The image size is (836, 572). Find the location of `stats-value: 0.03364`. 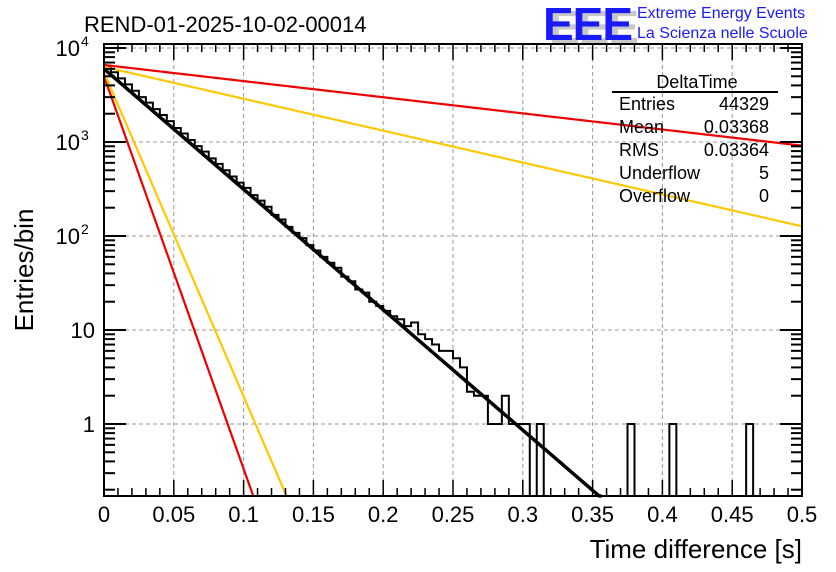

stats-value: 0.03364 is located at coordinates (736, 150).